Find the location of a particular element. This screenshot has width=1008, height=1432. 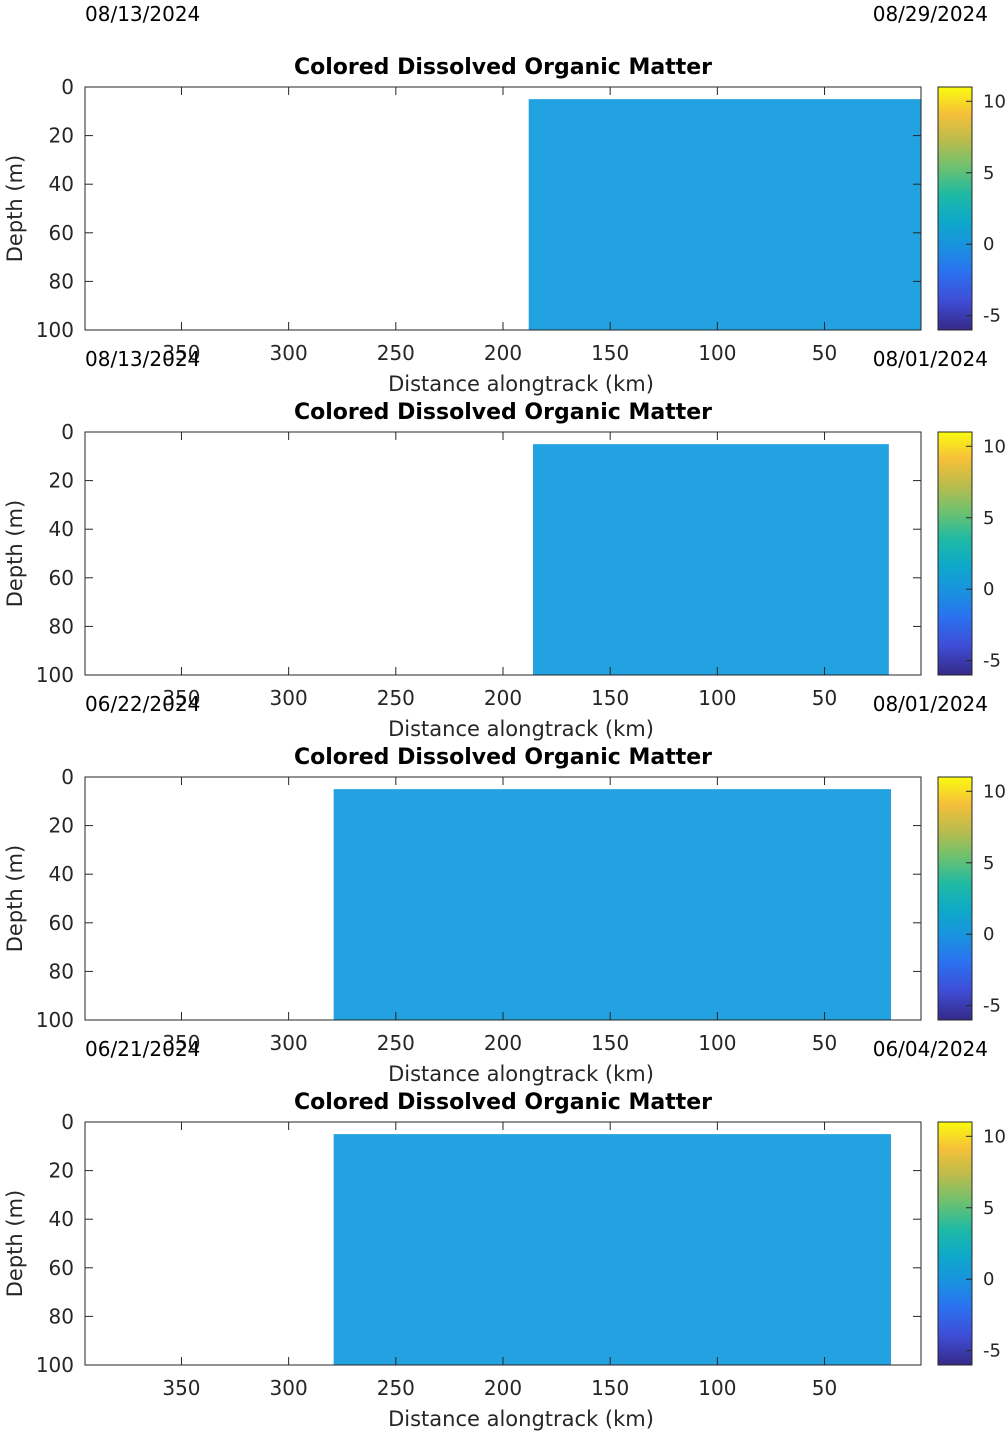

date-right-label: 06/04/2024 is located at coordinates (930, 1049).